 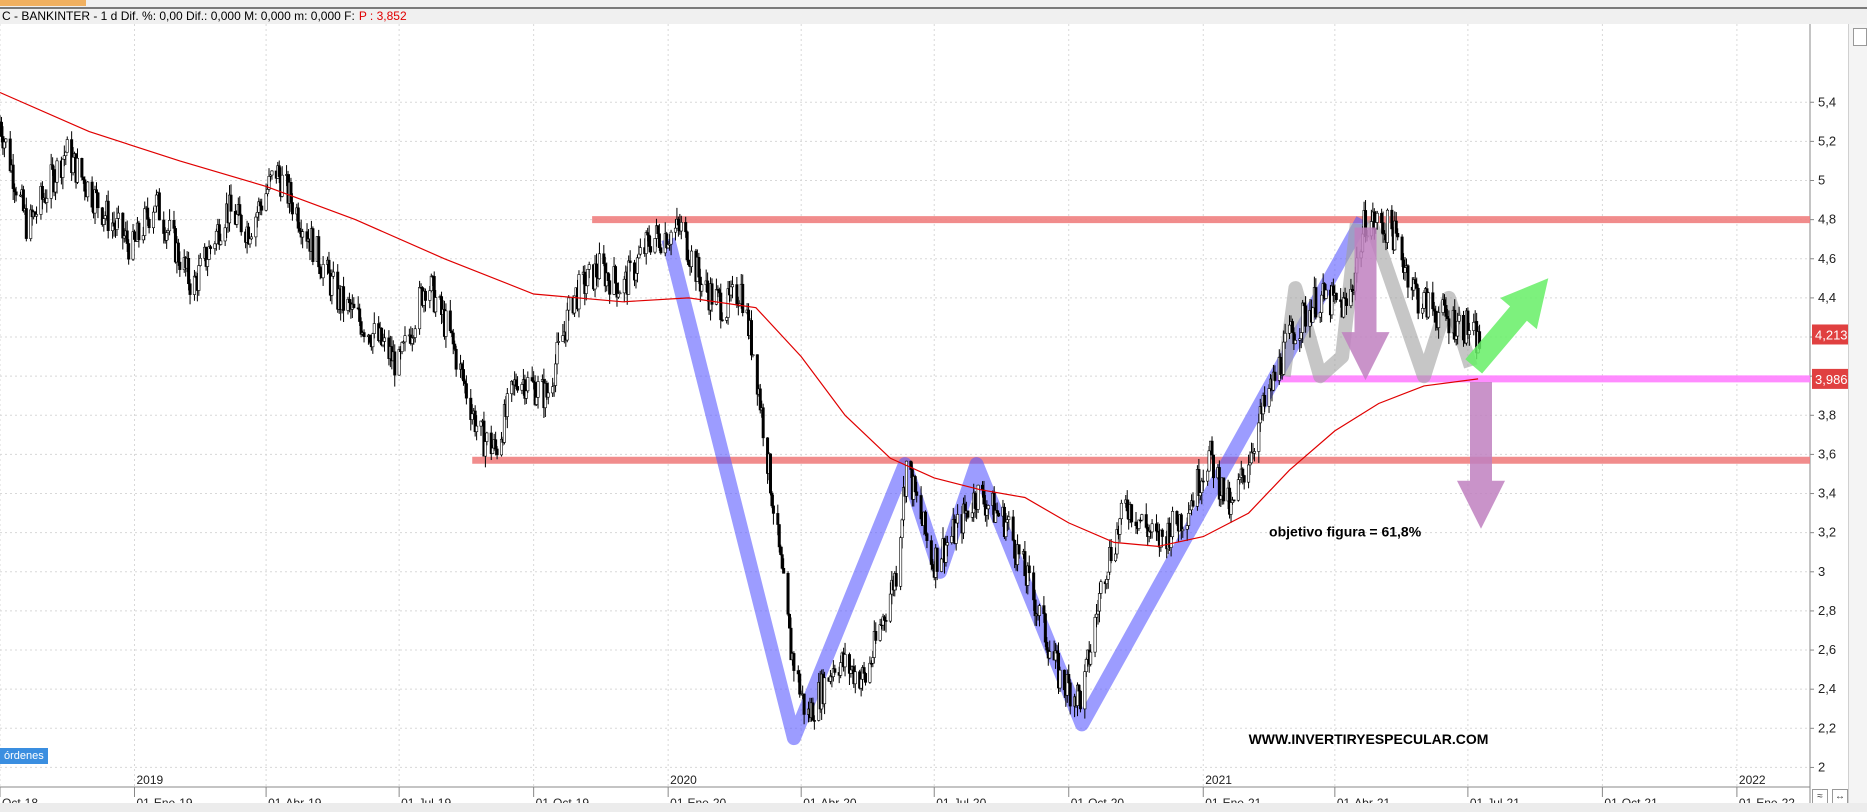 I want to click on y-tick-label: 3,6, so click(x=1827, y=453).